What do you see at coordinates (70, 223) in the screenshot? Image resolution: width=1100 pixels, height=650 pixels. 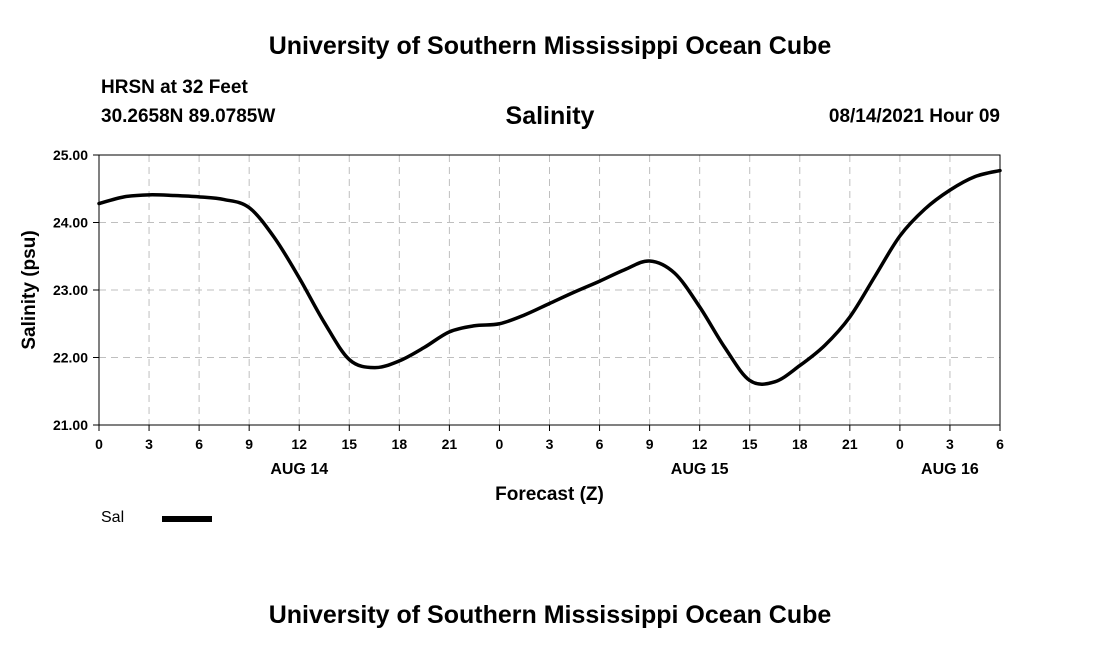 I see `y-tick-label: 24.00` at bounding box center [70, 223].